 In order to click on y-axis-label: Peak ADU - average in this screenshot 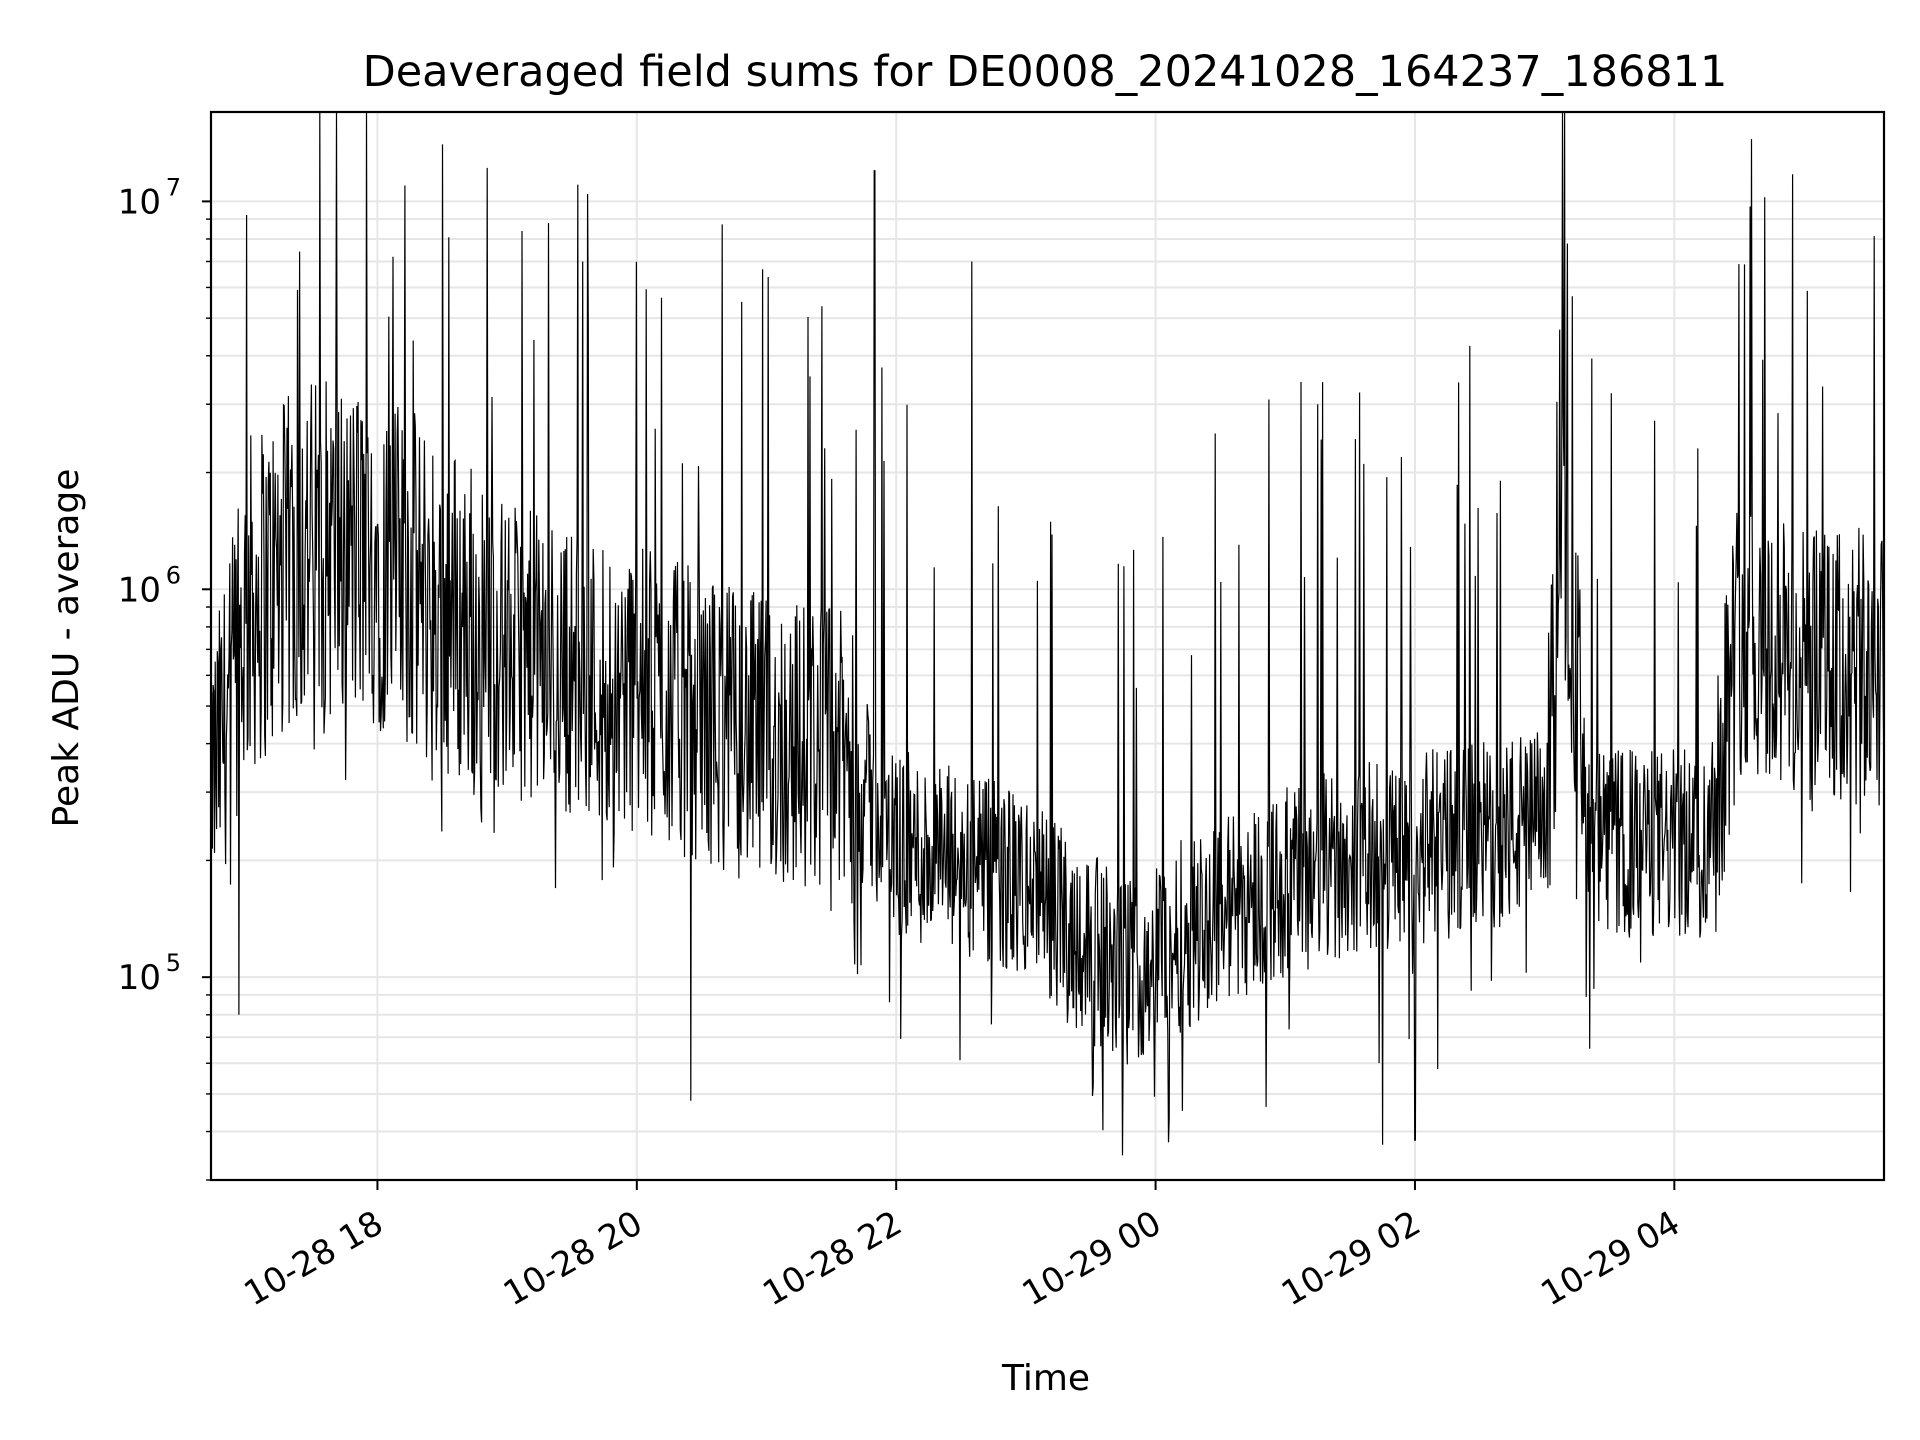, I will do `click(66, 648)`.